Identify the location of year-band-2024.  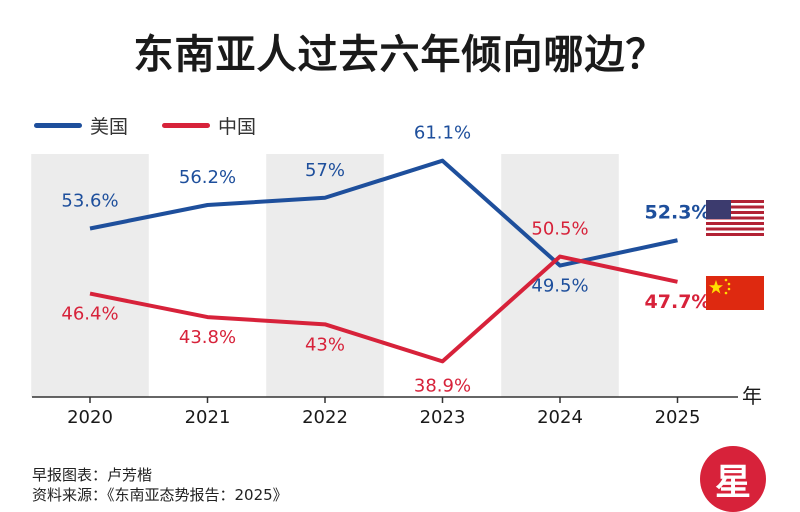
(560, 275).